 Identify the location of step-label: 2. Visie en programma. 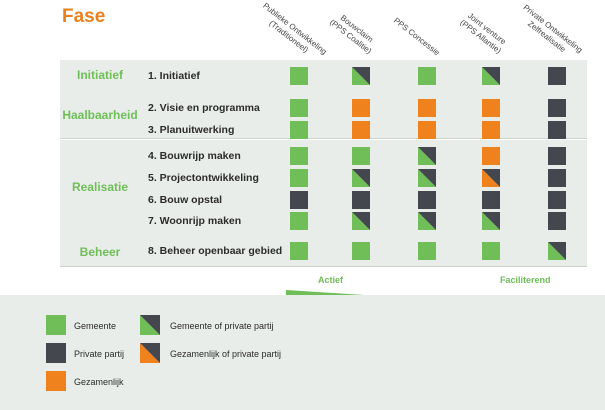
(204, 108).